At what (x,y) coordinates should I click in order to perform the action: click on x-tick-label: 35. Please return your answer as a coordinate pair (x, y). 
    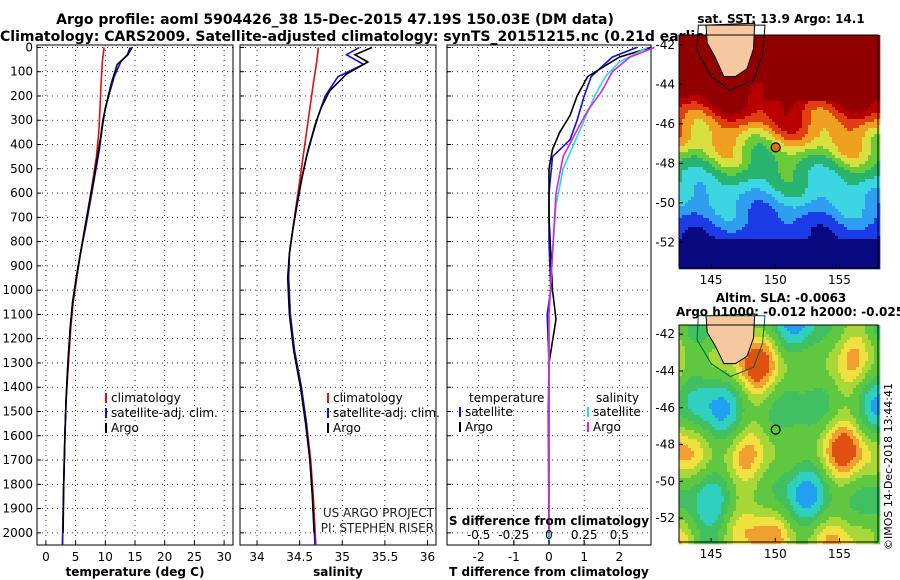
    Looking at the image, I should click on (342, 557).